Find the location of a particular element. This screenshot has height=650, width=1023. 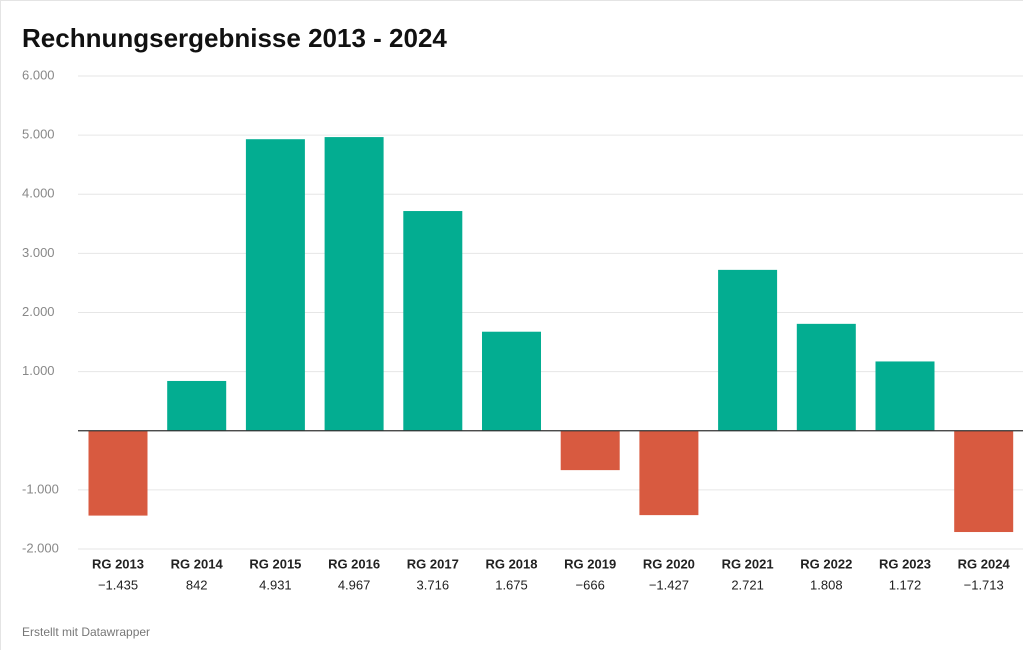

y-tick-label: 4.000 is located at coordinates (38, 193).